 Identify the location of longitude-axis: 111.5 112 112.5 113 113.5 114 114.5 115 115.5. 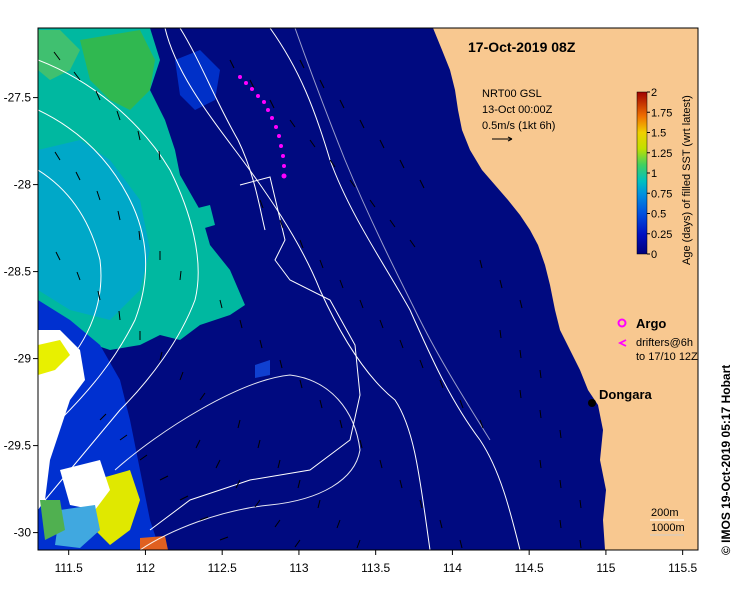
(376, 562).